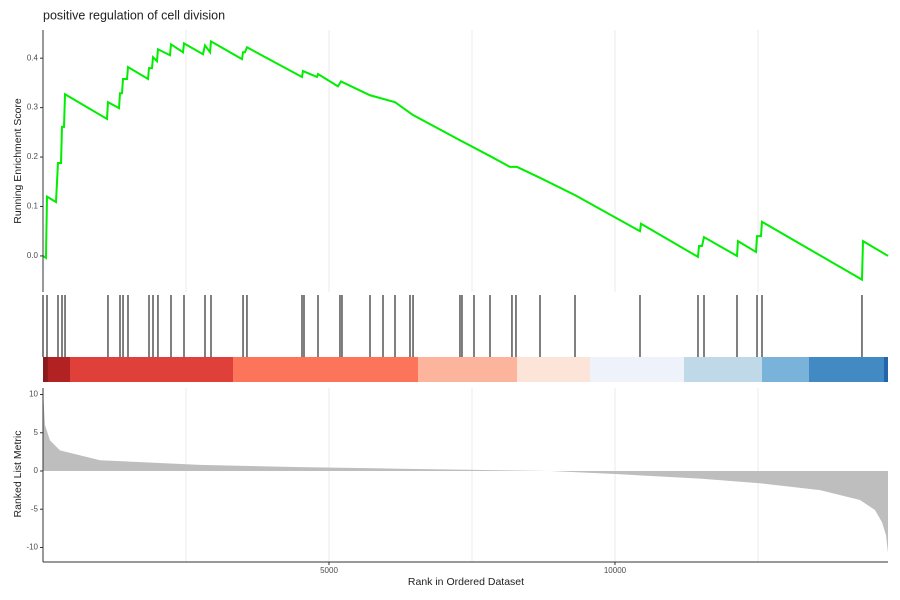  What do you see at coordinates (33, 206) in the screenshot?
I see `y-tick-label: 0.1` at bounding box center [33, 206].